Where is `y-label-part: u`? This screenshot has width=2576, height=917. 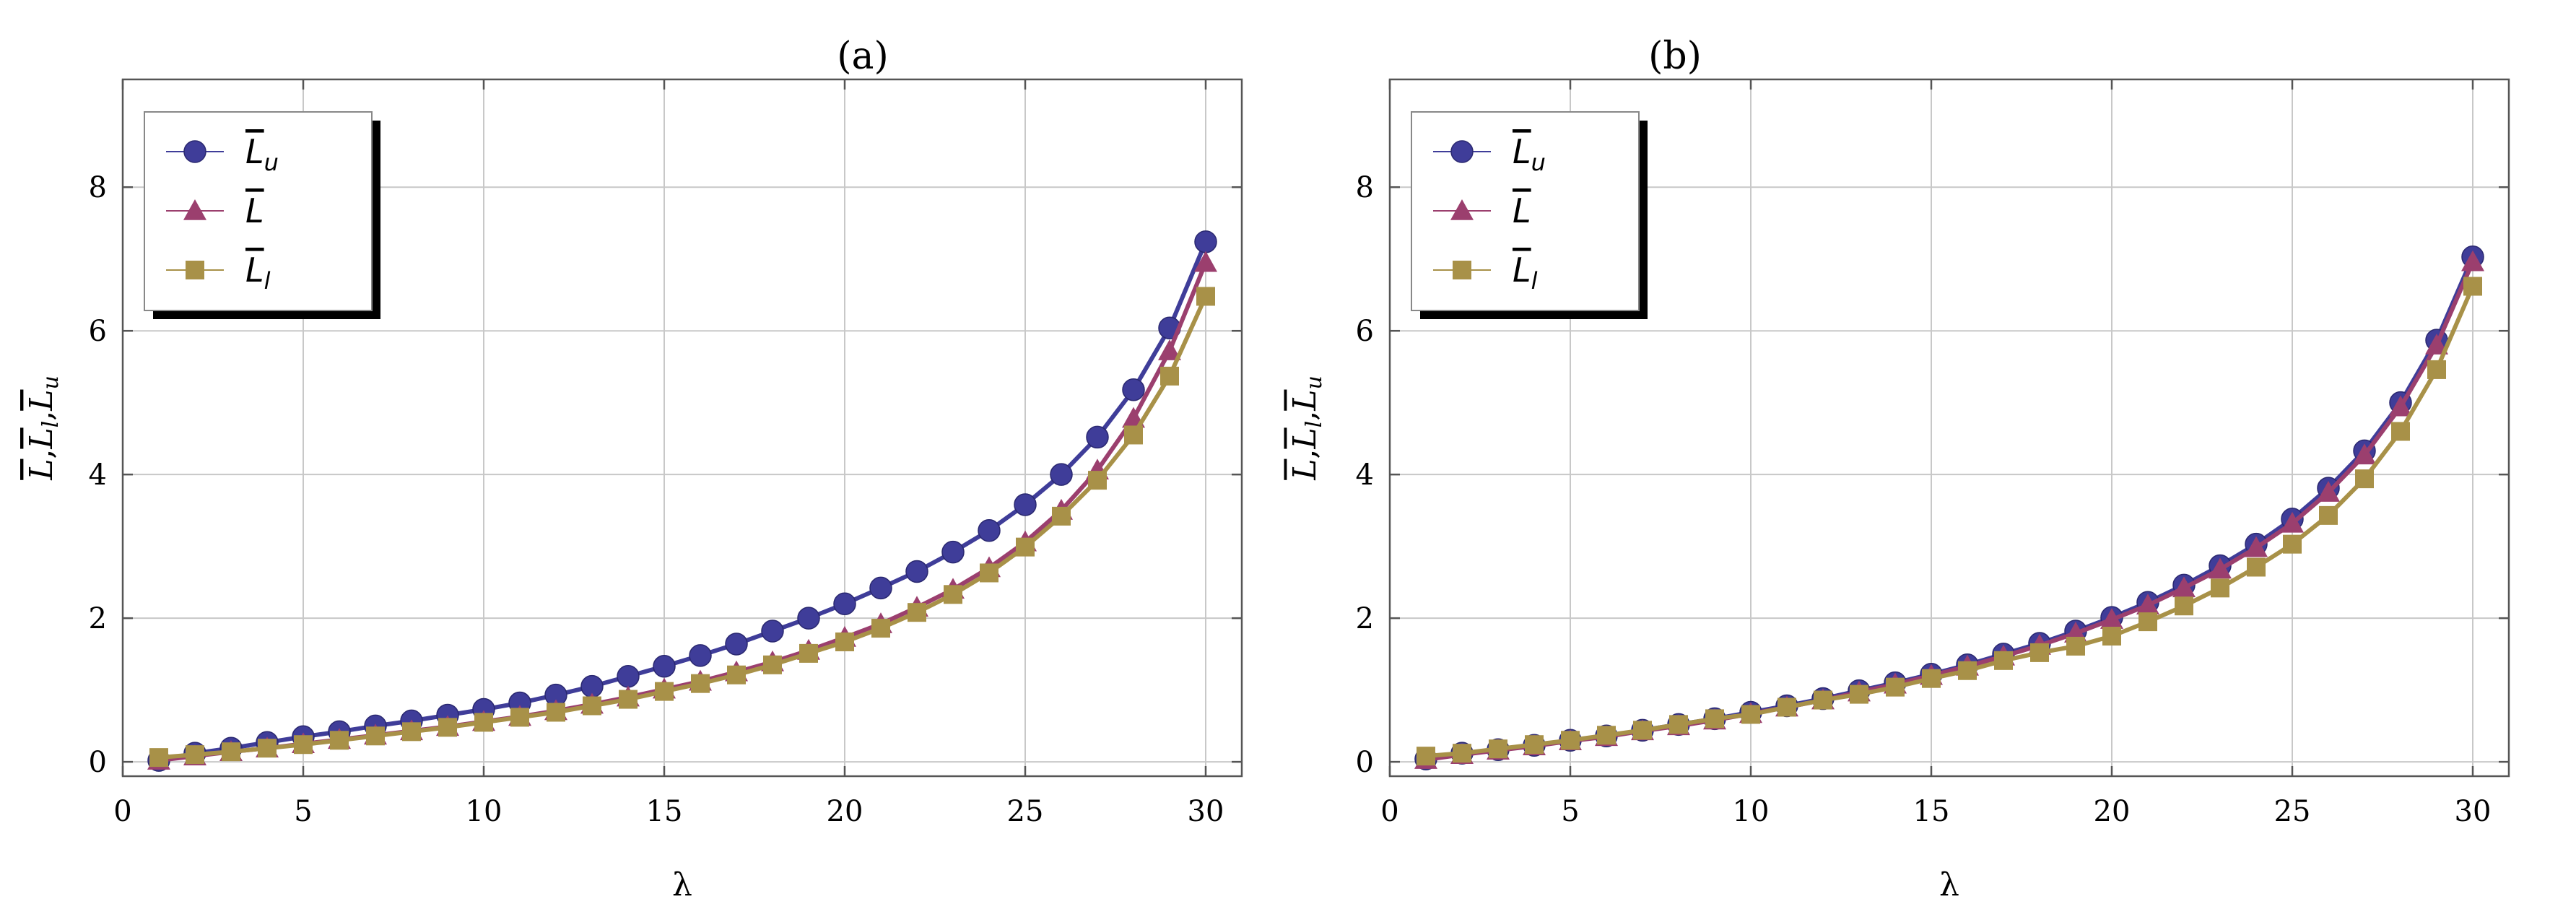 y-label-part: u is located at coordinates (51, 382).